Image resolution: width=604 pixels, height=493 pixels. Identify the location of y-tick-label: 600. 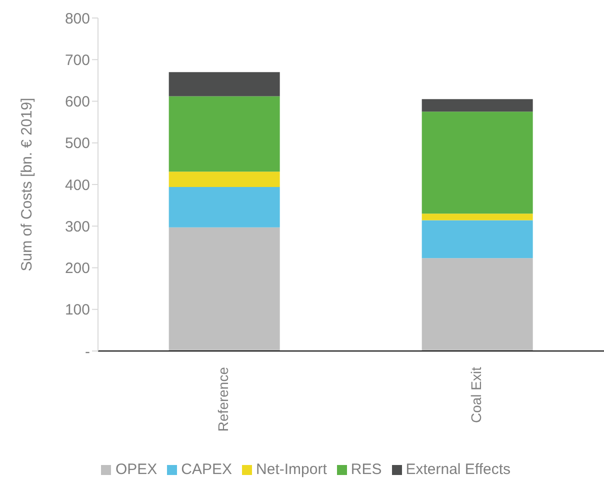
(77, 102).